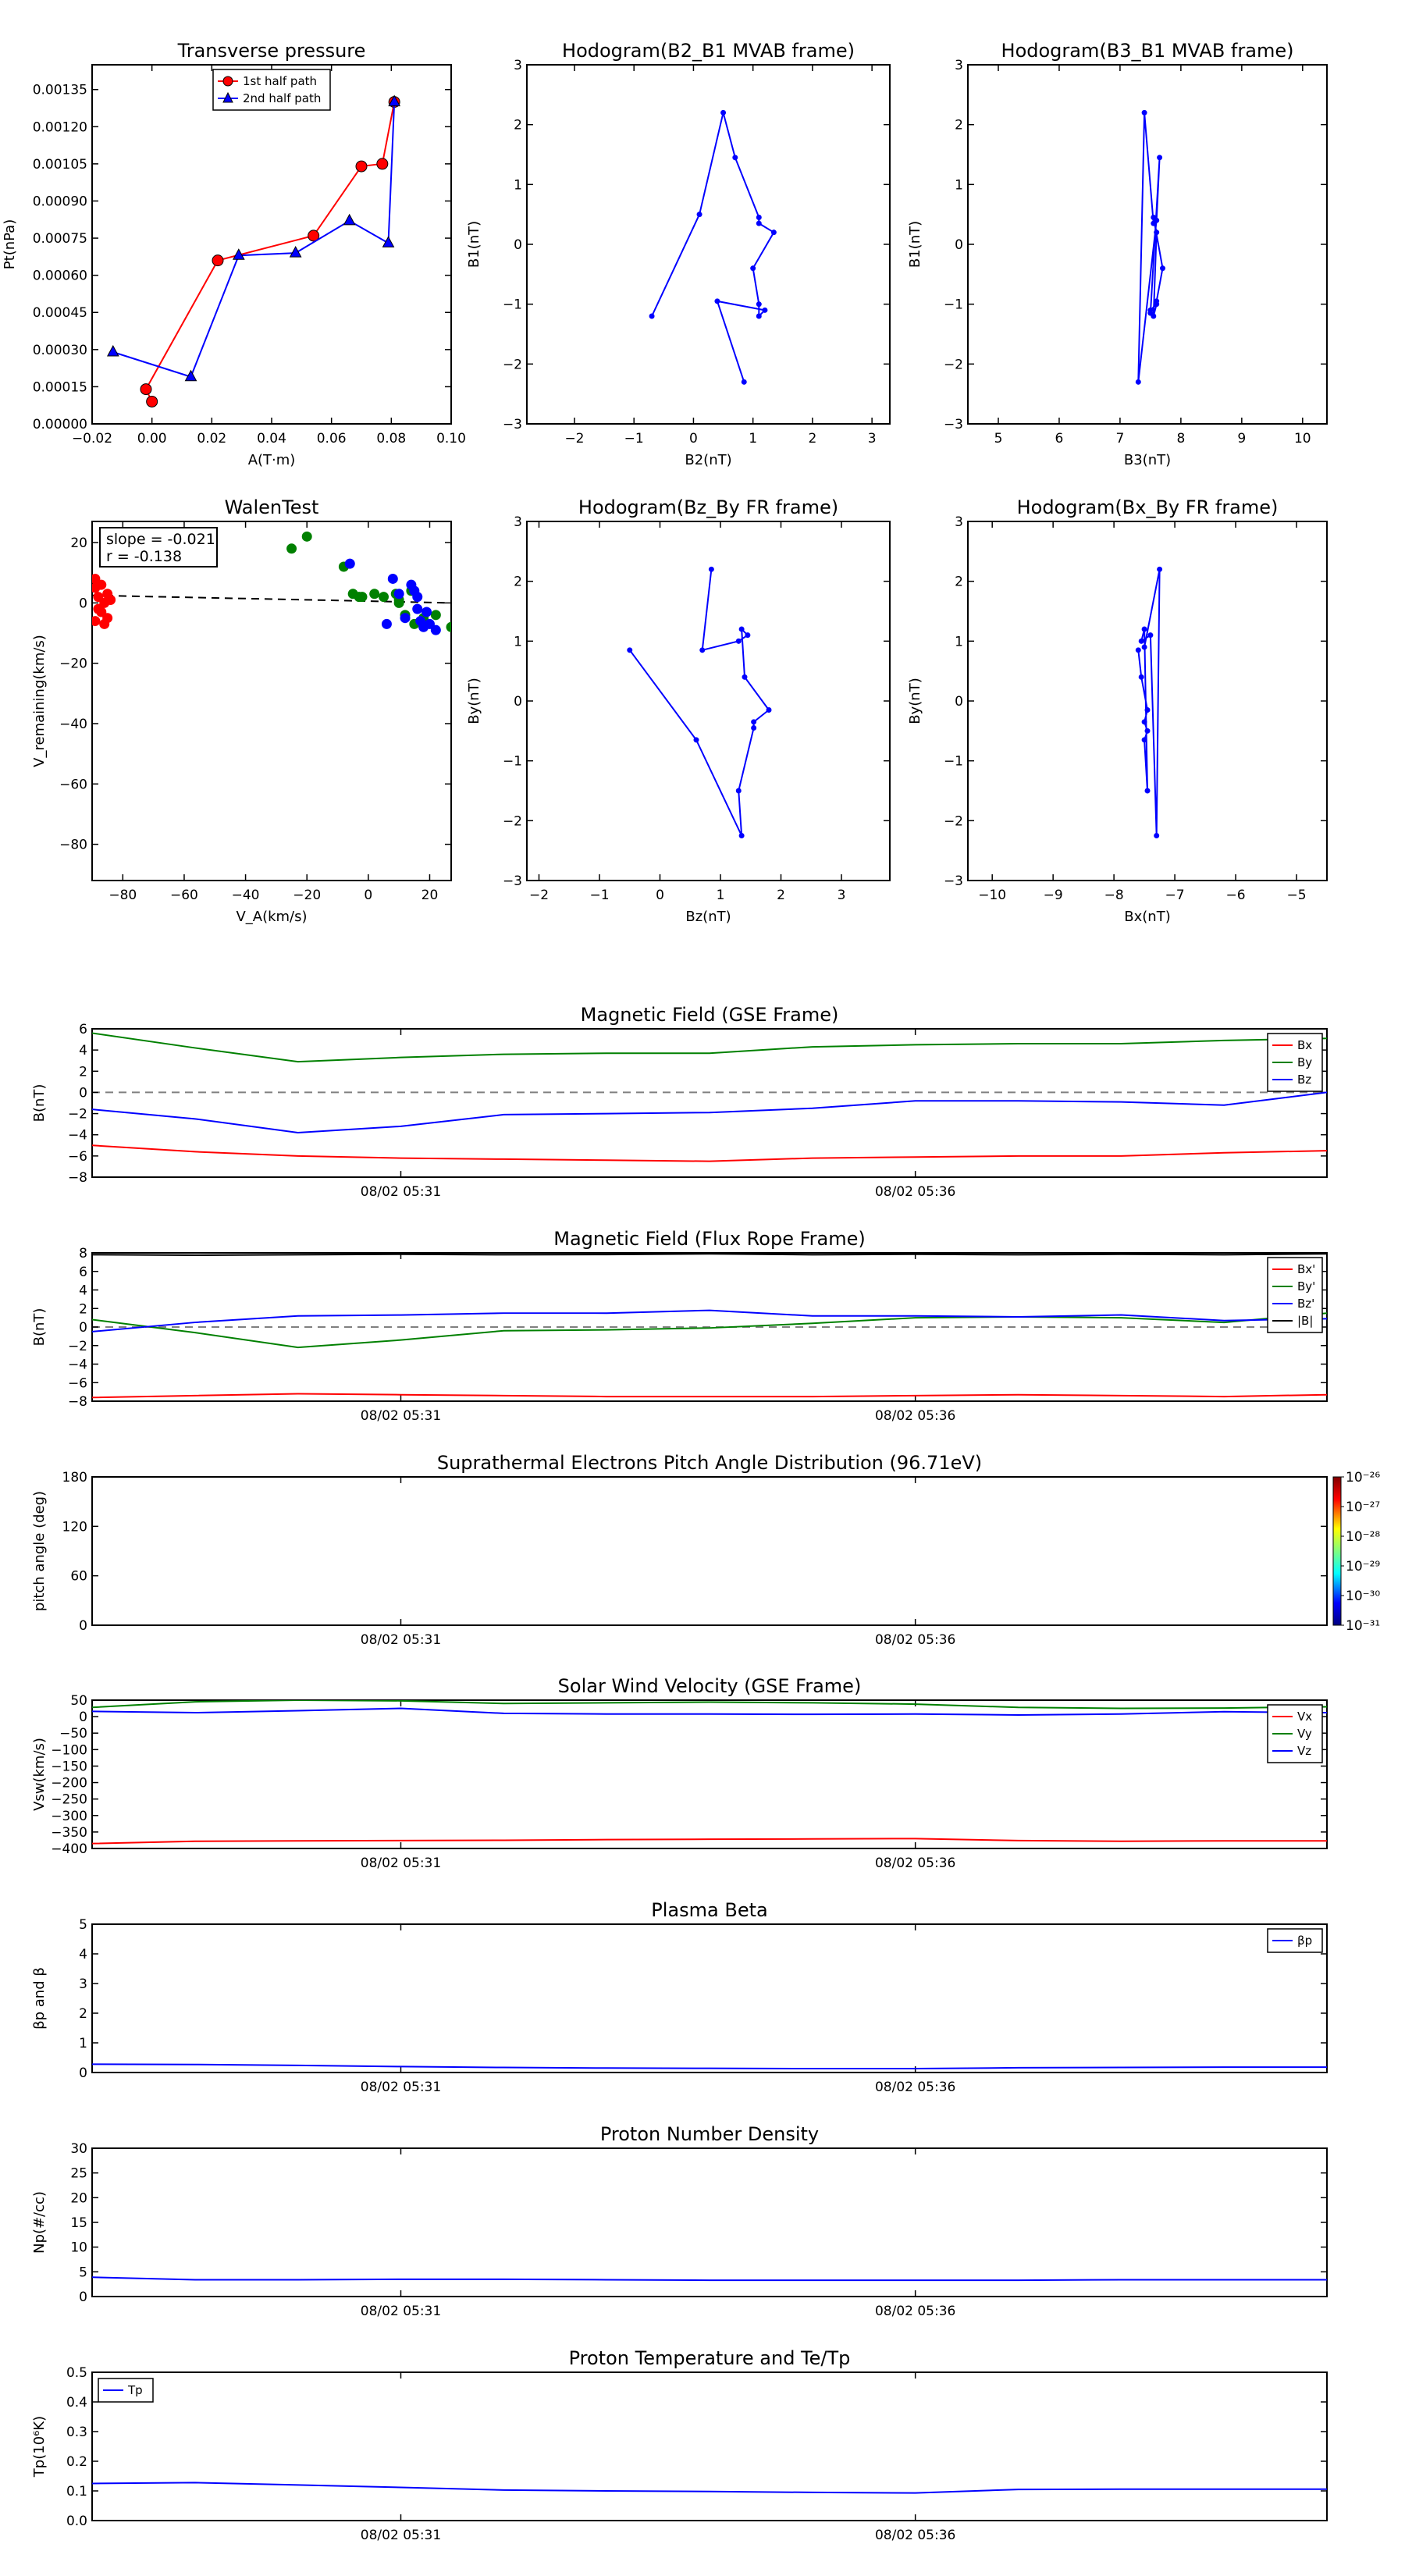  Describe the element at coordinates (77, 1136) in the screenshot. I see `y-tick-label: −4` at that location.